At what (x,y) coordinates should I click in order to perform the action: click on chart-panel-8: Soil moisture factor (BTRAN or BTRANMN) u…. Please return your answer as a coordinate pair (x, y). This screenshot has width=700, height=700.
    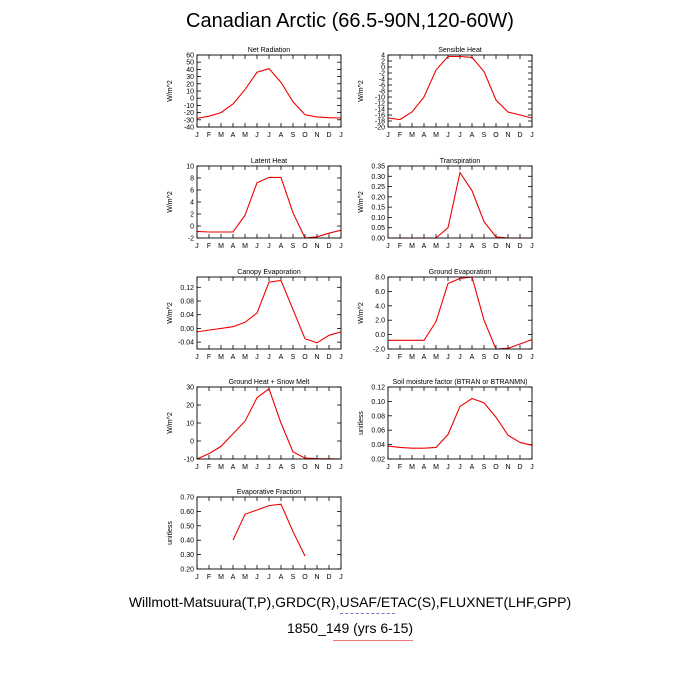
    Looking at the image, I should click on (446, 425).